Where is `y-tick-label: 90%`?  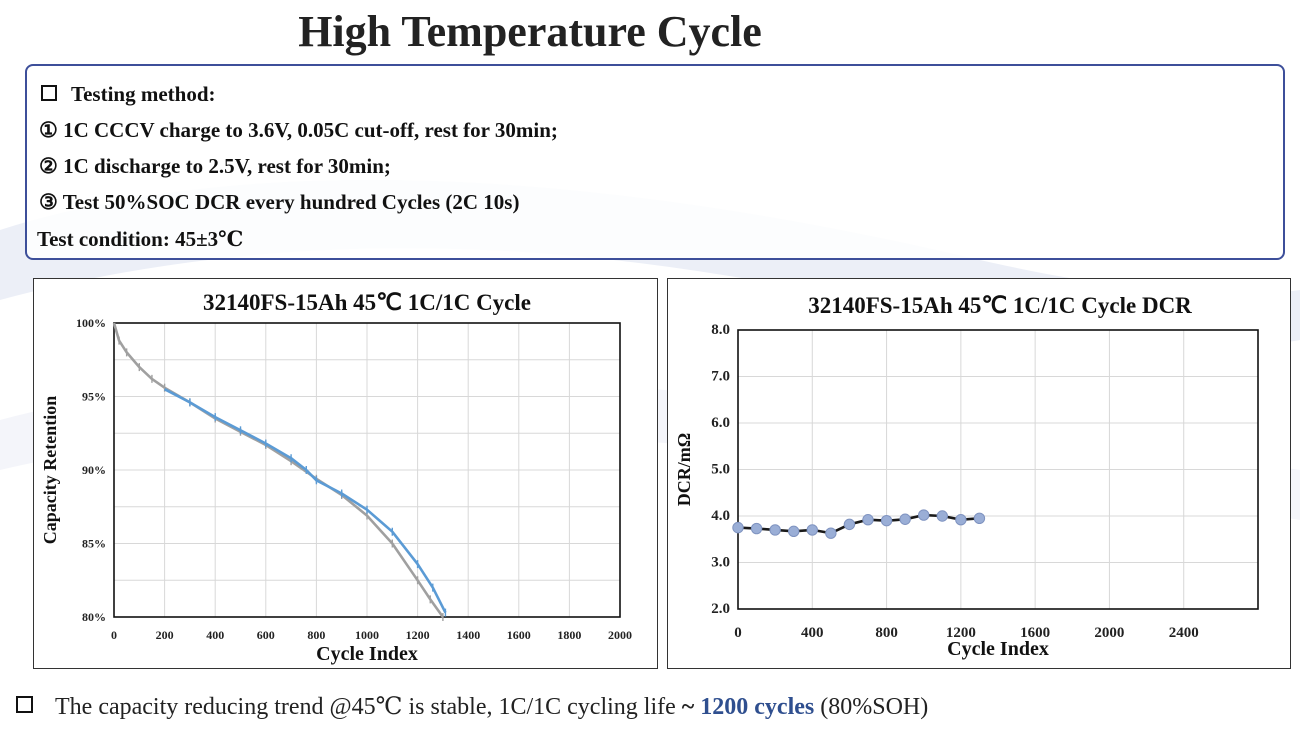
y-tick-label: 90% is located at coordinates (94, 470).